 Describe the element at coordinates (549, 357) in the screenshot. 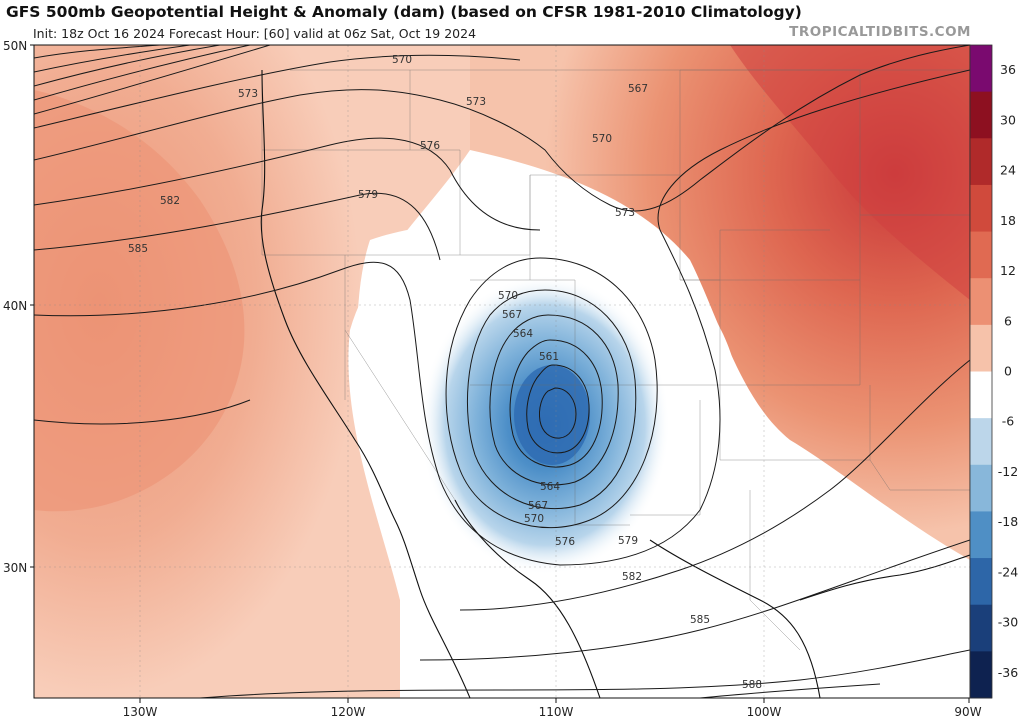

I see `contour-label: 561` at that location.